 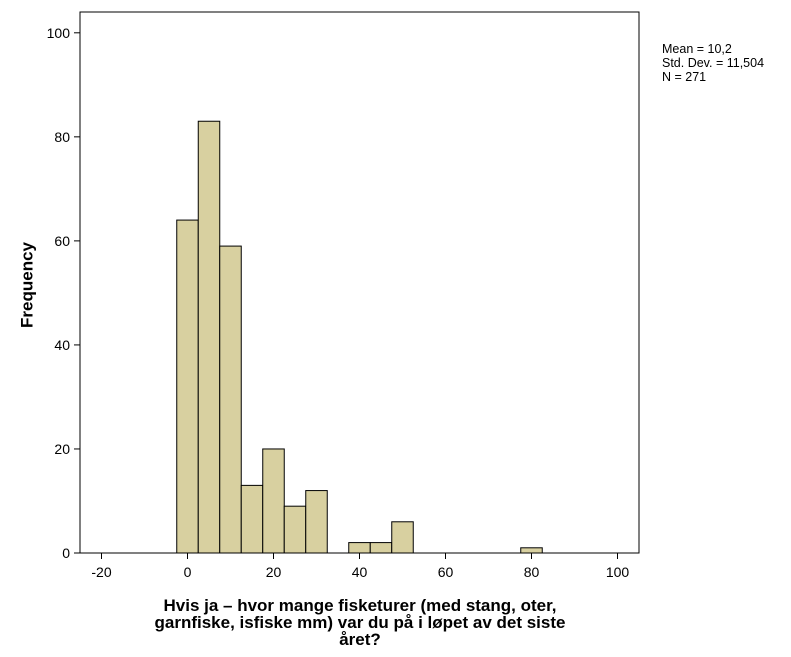 I want to click on x-tick-label: 60, so click(x=446, y=572).